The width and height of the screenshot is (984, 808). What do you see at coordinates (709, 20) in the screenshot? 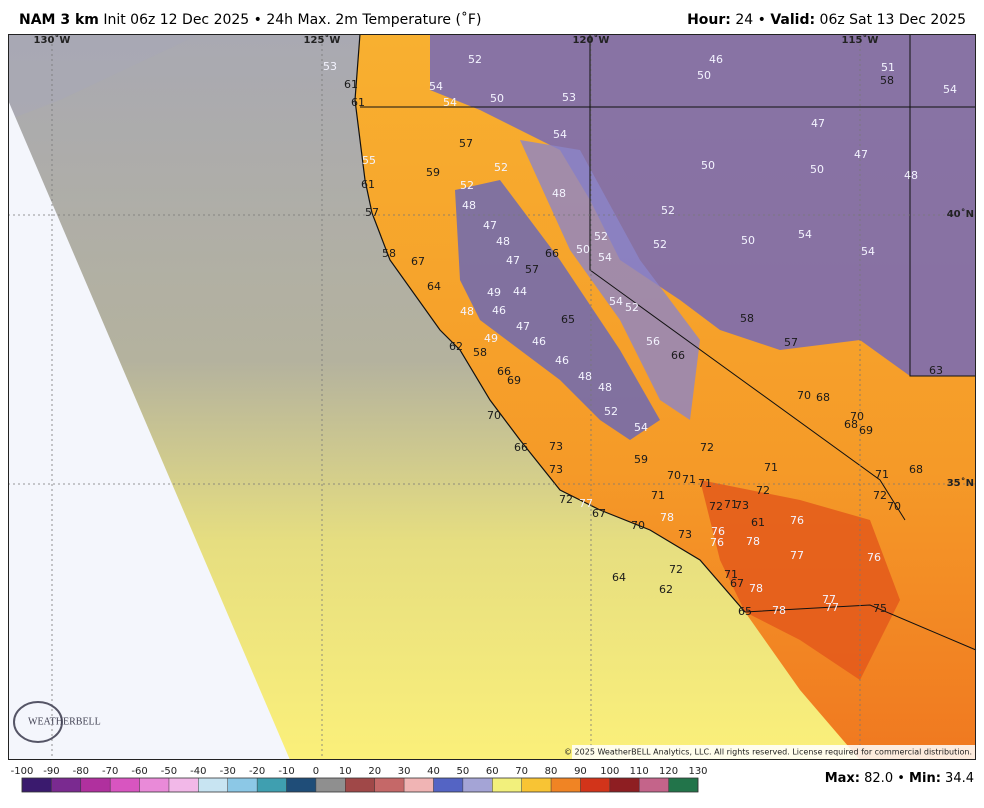
I see `hour-label: Hour:` at bounding box center [709, 20].